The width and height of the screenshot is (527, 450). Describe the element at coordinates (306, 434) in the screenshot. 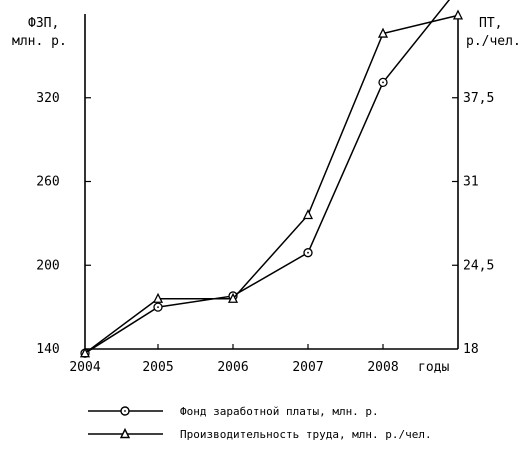

I see `legend-label-productivity: Производительность труда, млн. р./чел.` at that location.